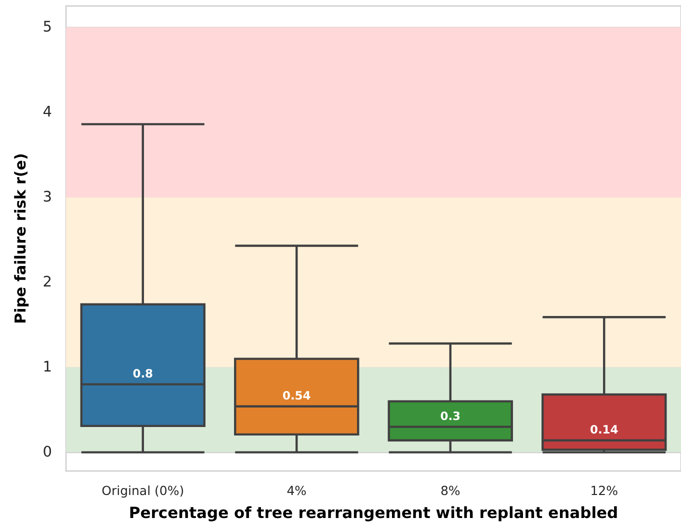  I want to click on y-tick-label: 0, so click(47, 452).